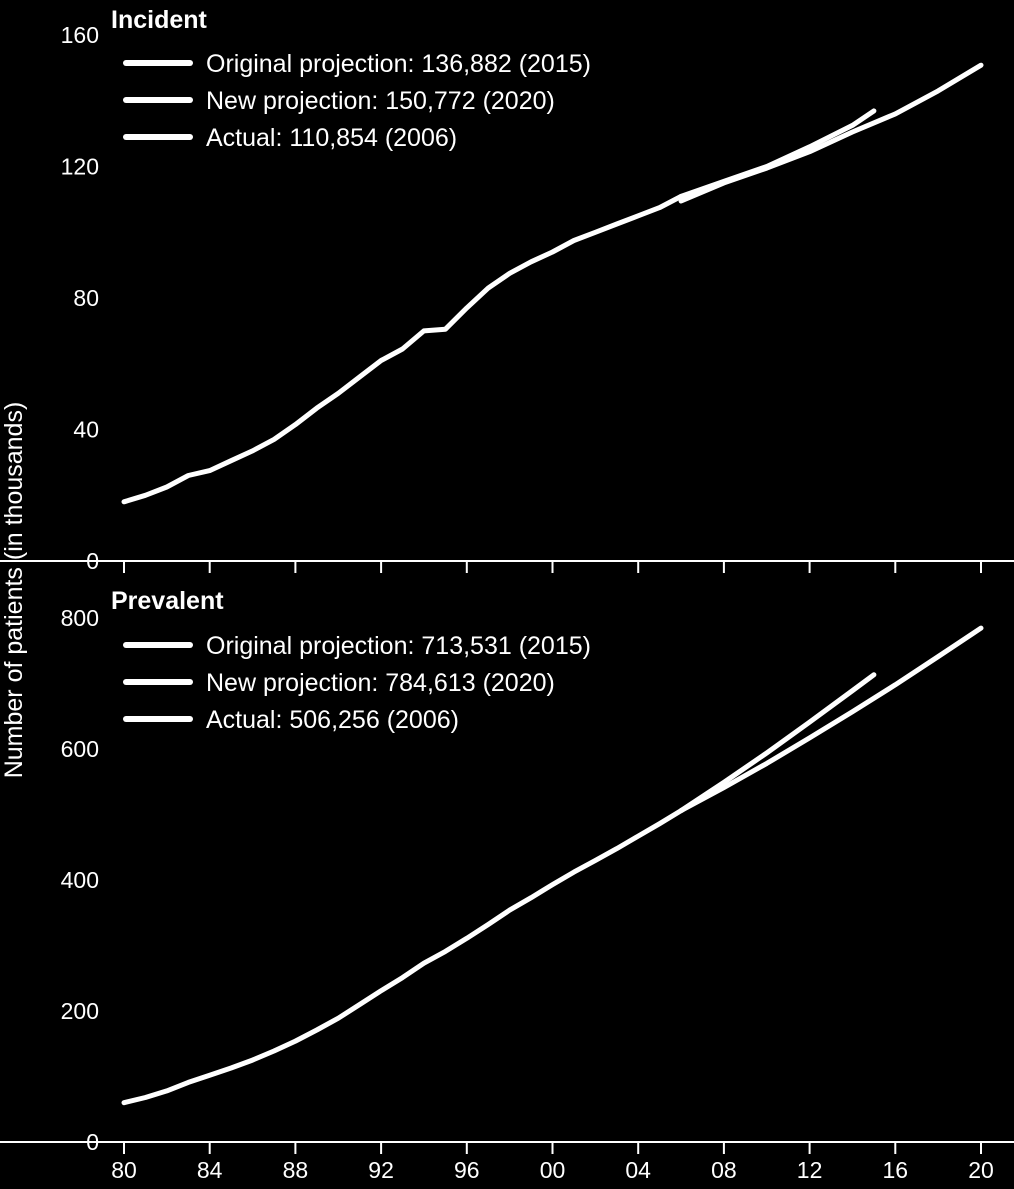 The height and width of the screenshot is (1189, 1014). I want to click on x-tick-label: 00, so click(553, 1170).